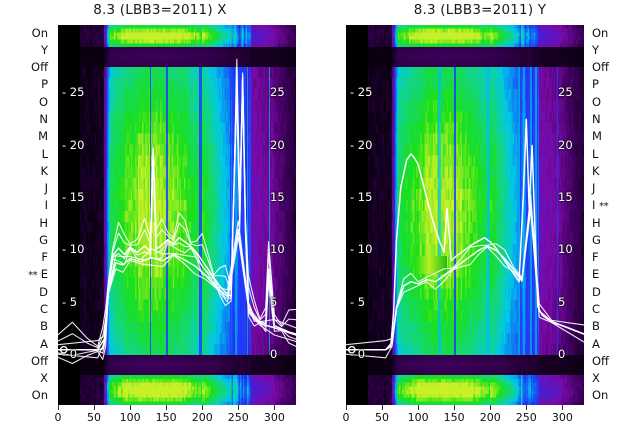  I want to click on right-category-axis: On Y Off P O N M L K J I ** H G F E D C B A Off X On, so click(614, 215).